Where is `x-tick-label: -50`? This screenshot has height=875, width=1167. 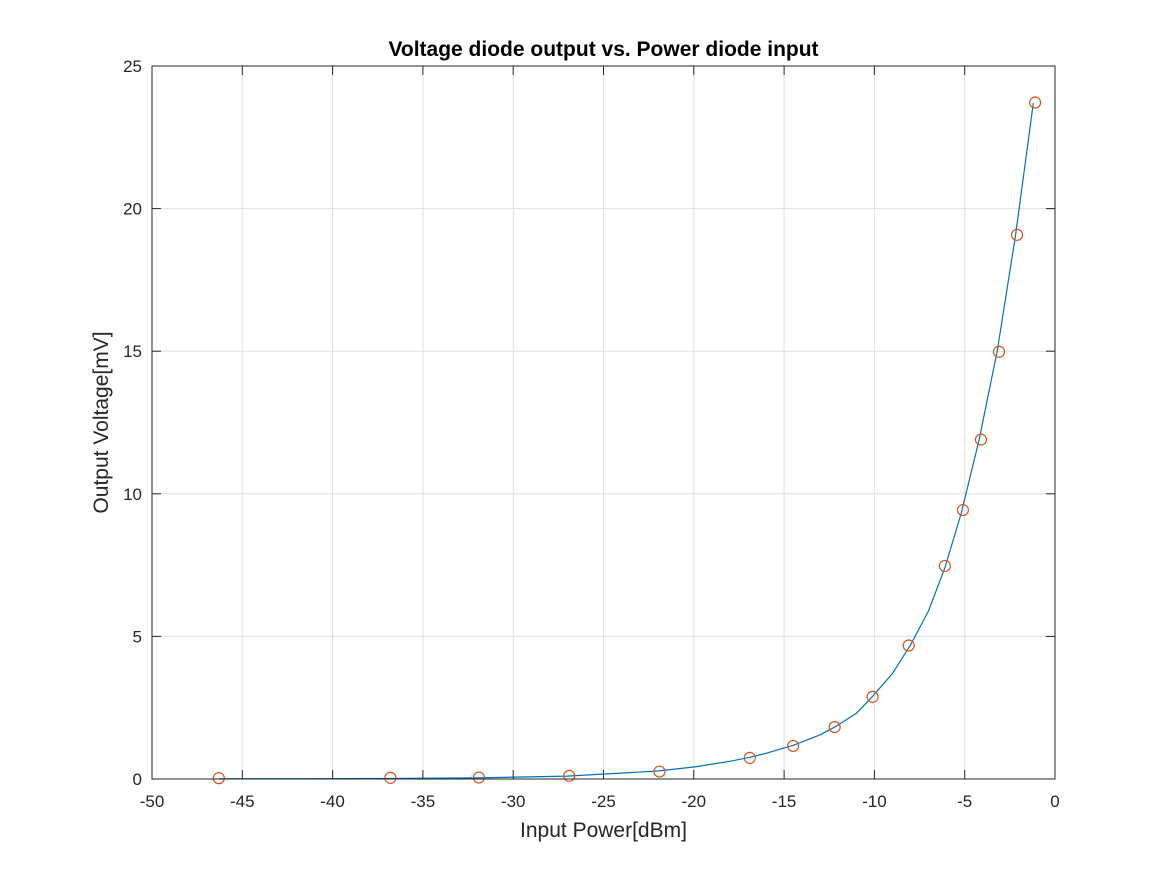 x-tick-label: -50 is located at coordinates (152, 801).